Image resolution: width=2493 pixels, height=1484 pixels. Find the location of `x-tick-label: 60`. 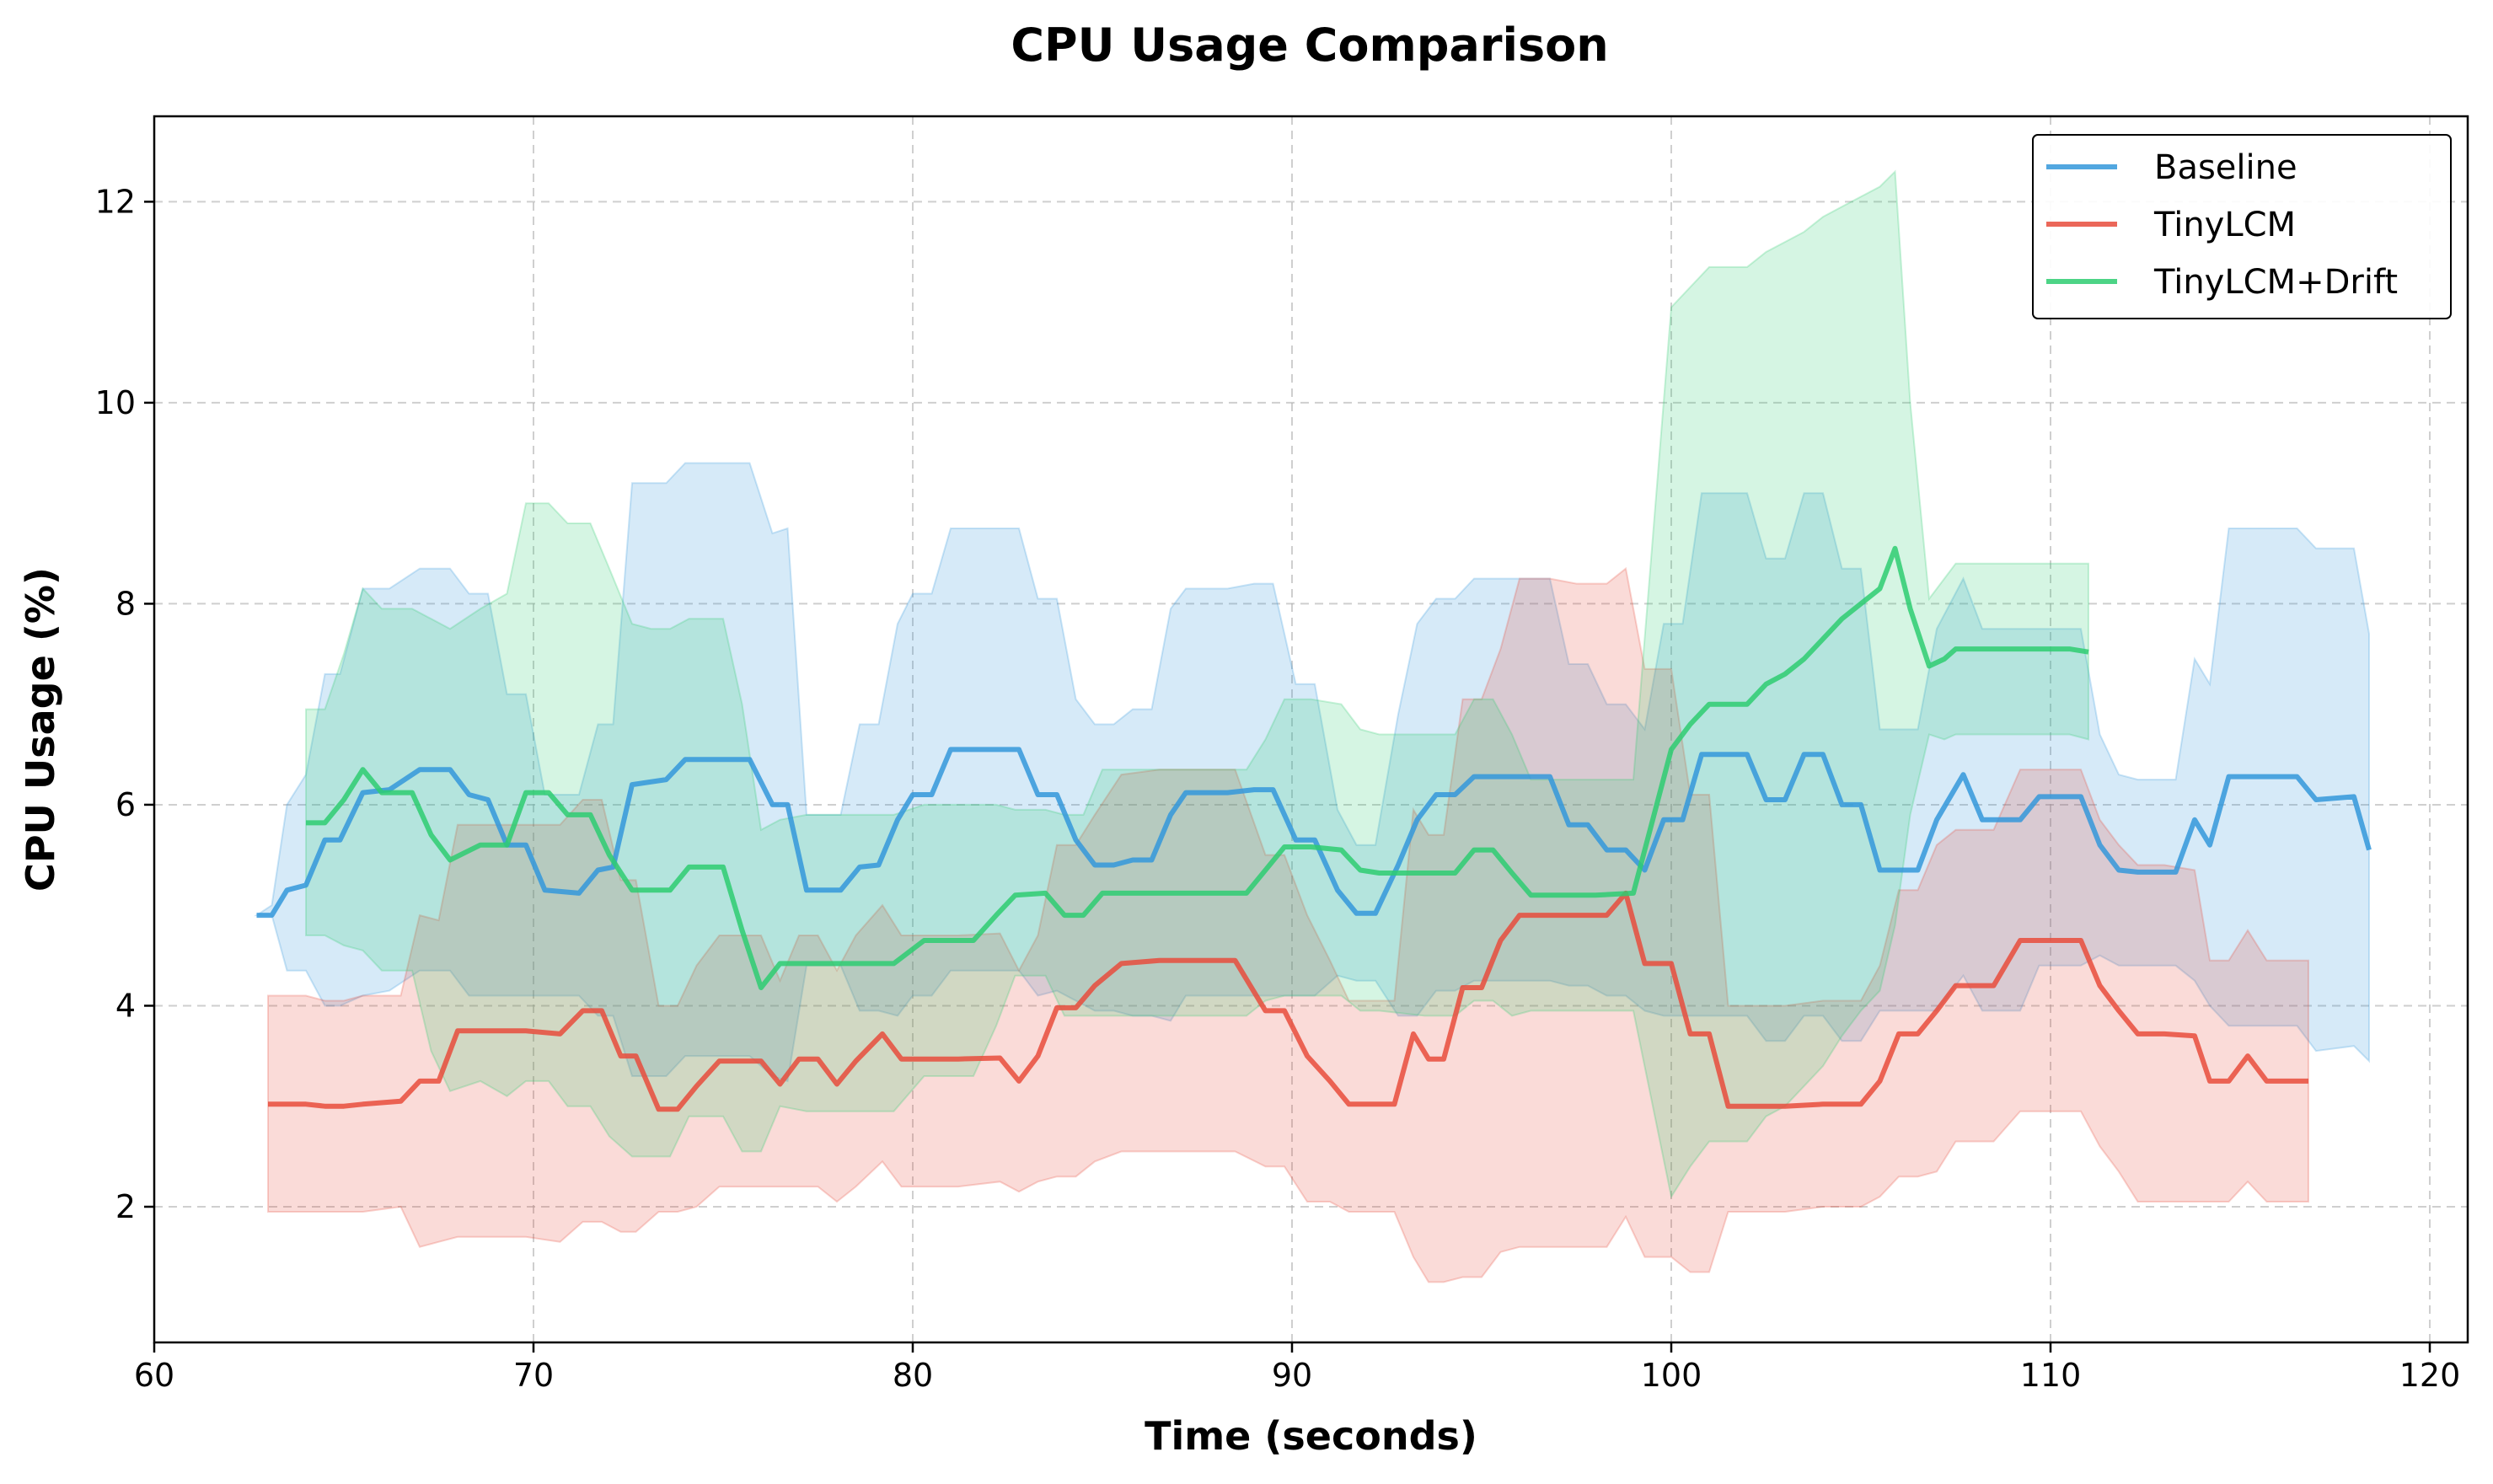

x-tick-label: 60 is located at coordinates (154, 1375).